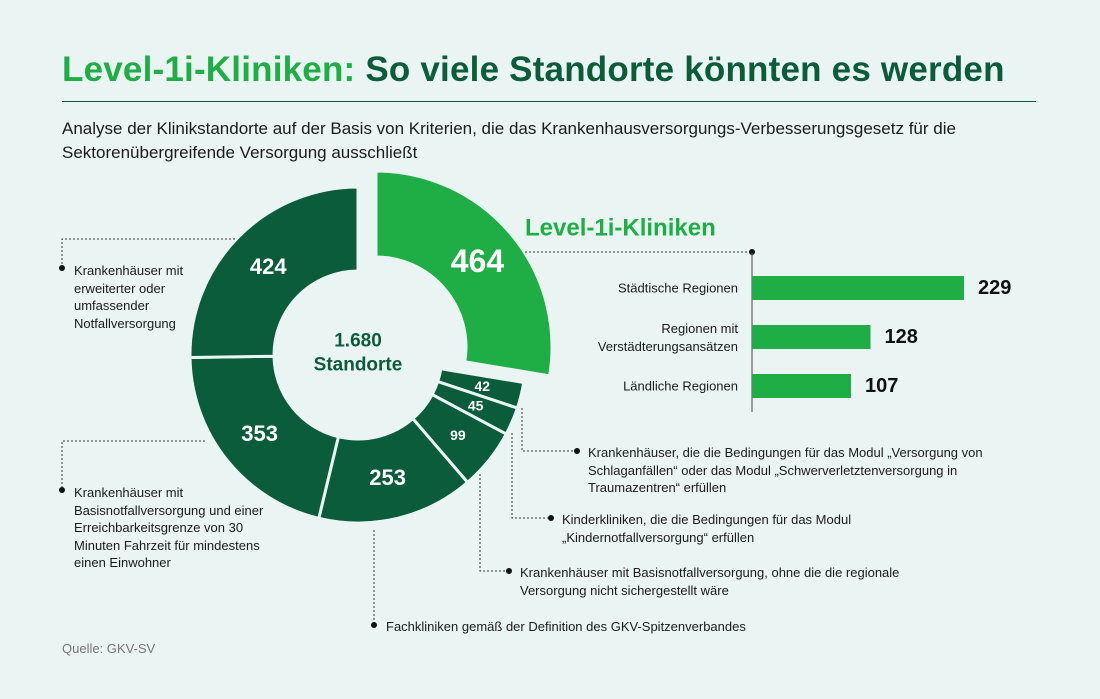  Describe the element at coordinates (620, 228) in the screenshot. I see `bar-chart-title: Level-1i-Kliniken` at that location.